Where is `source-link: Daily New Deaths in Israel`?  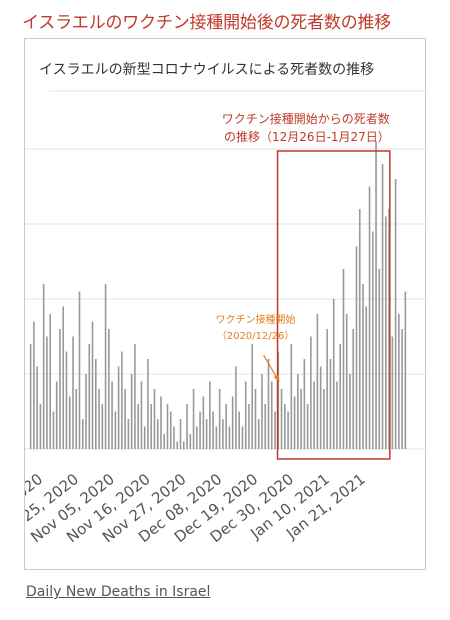 source-link: Daily New Deaths in Israel is located at coordinates (118, 592).